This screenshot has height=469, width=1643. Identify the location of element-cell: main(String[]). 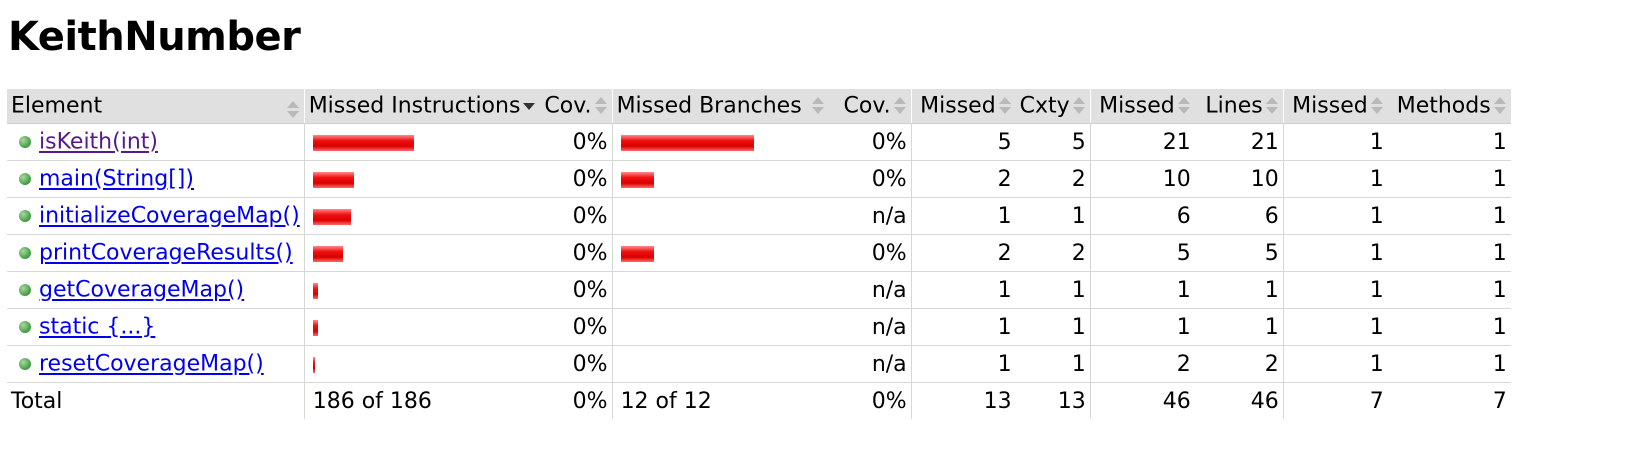
(156, 179).